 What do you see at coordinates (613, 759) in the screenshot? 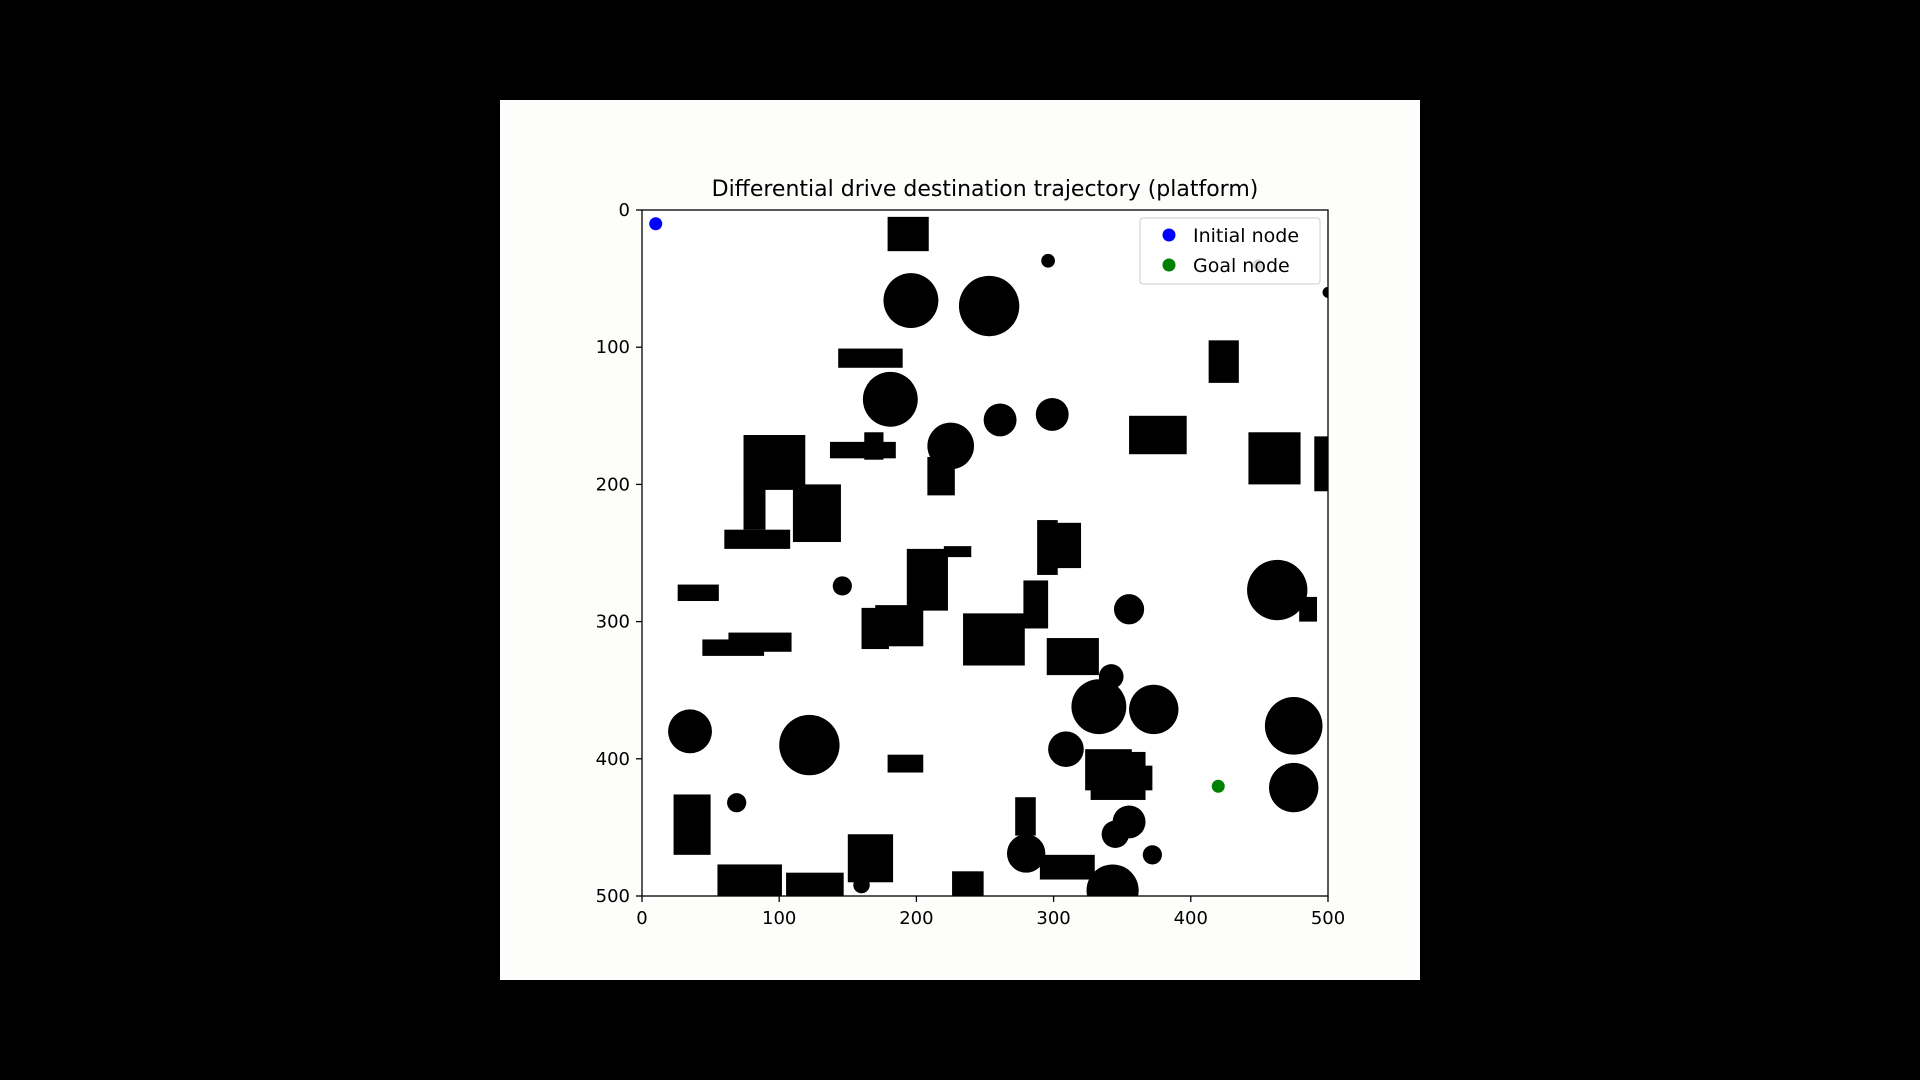
I see `y-tick-label: 400` at bounding box center [613, 759].